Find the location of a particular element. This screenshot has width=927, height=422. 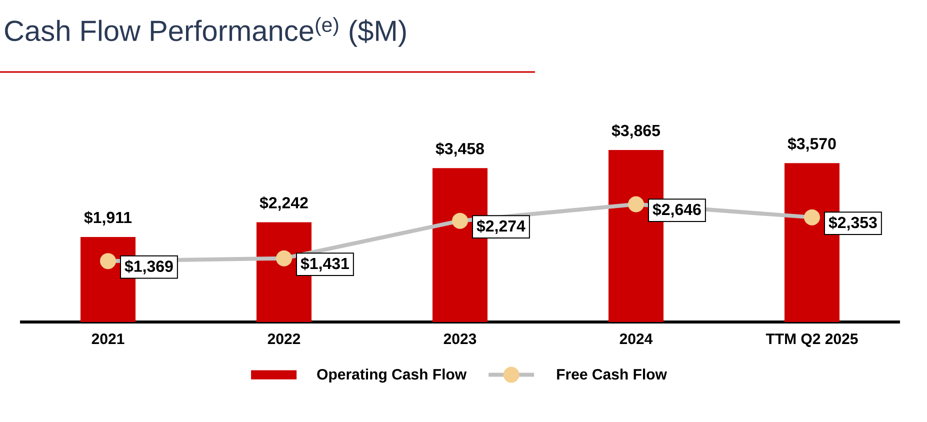

legend-label: Operating Cash Flow is located at coordinates (392, 375).